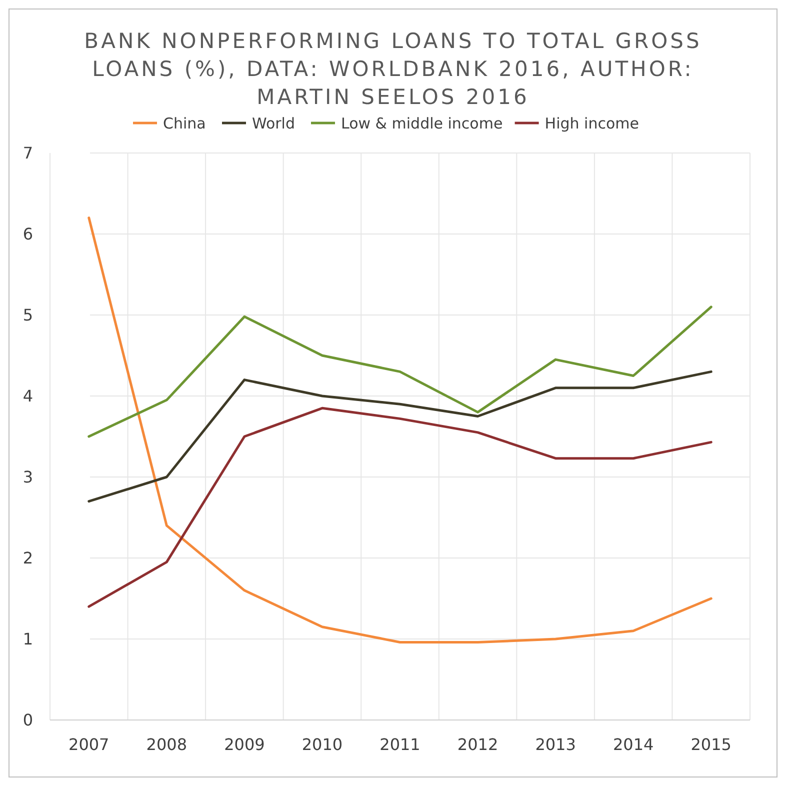 The height and width of the screenshot is (785, 785). Describe the element at coordinates (28, 639) in the screenshot. I see `y-tick-label: 1` at that location.